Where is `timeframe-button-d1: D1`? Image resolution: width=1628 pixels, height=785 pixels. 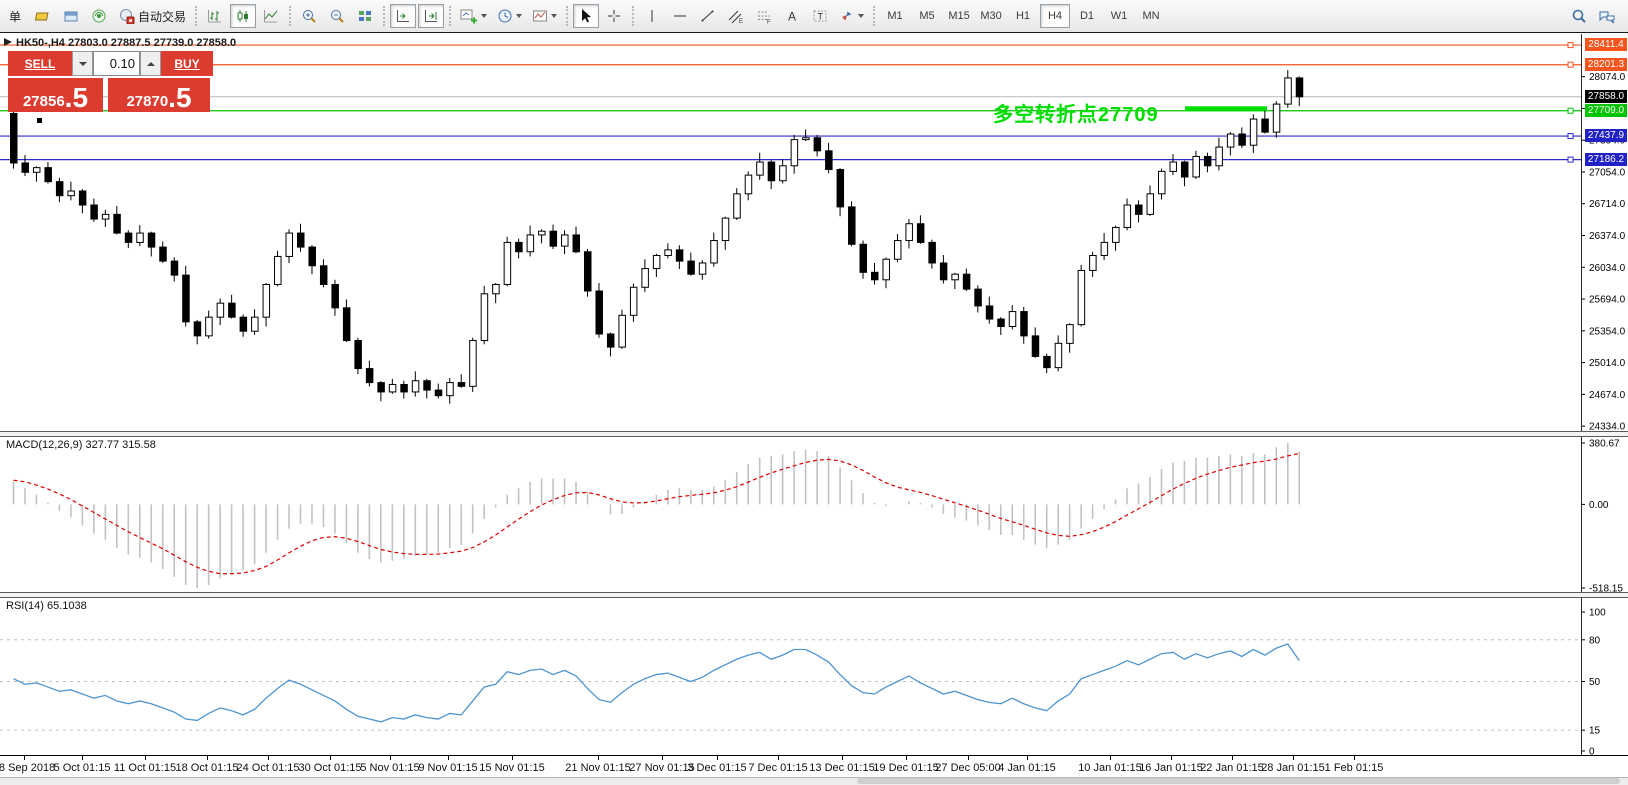 timeframe-button-d1: D1 is located at coordinates (1087, 16).